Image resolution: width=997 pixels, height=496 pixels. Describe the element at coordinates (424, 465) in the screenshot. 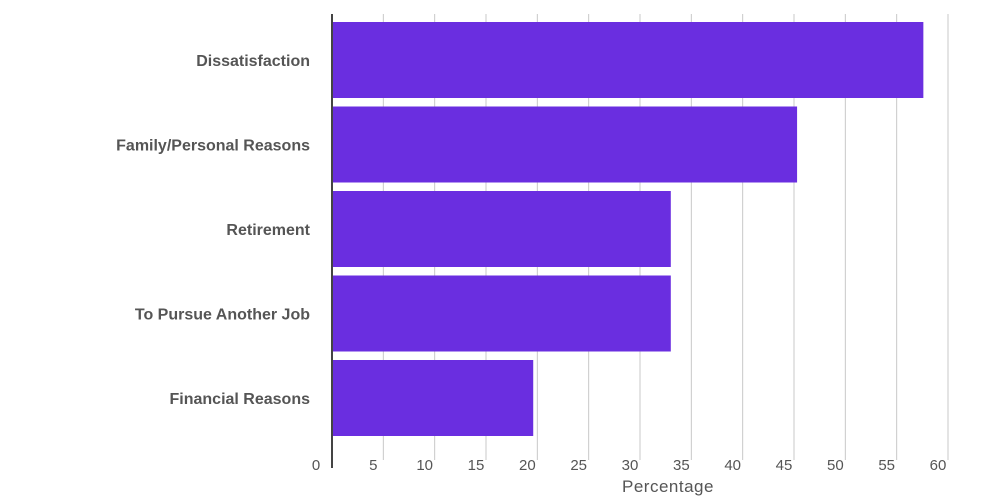

I see `x-tick-label-10: 10` at that location.